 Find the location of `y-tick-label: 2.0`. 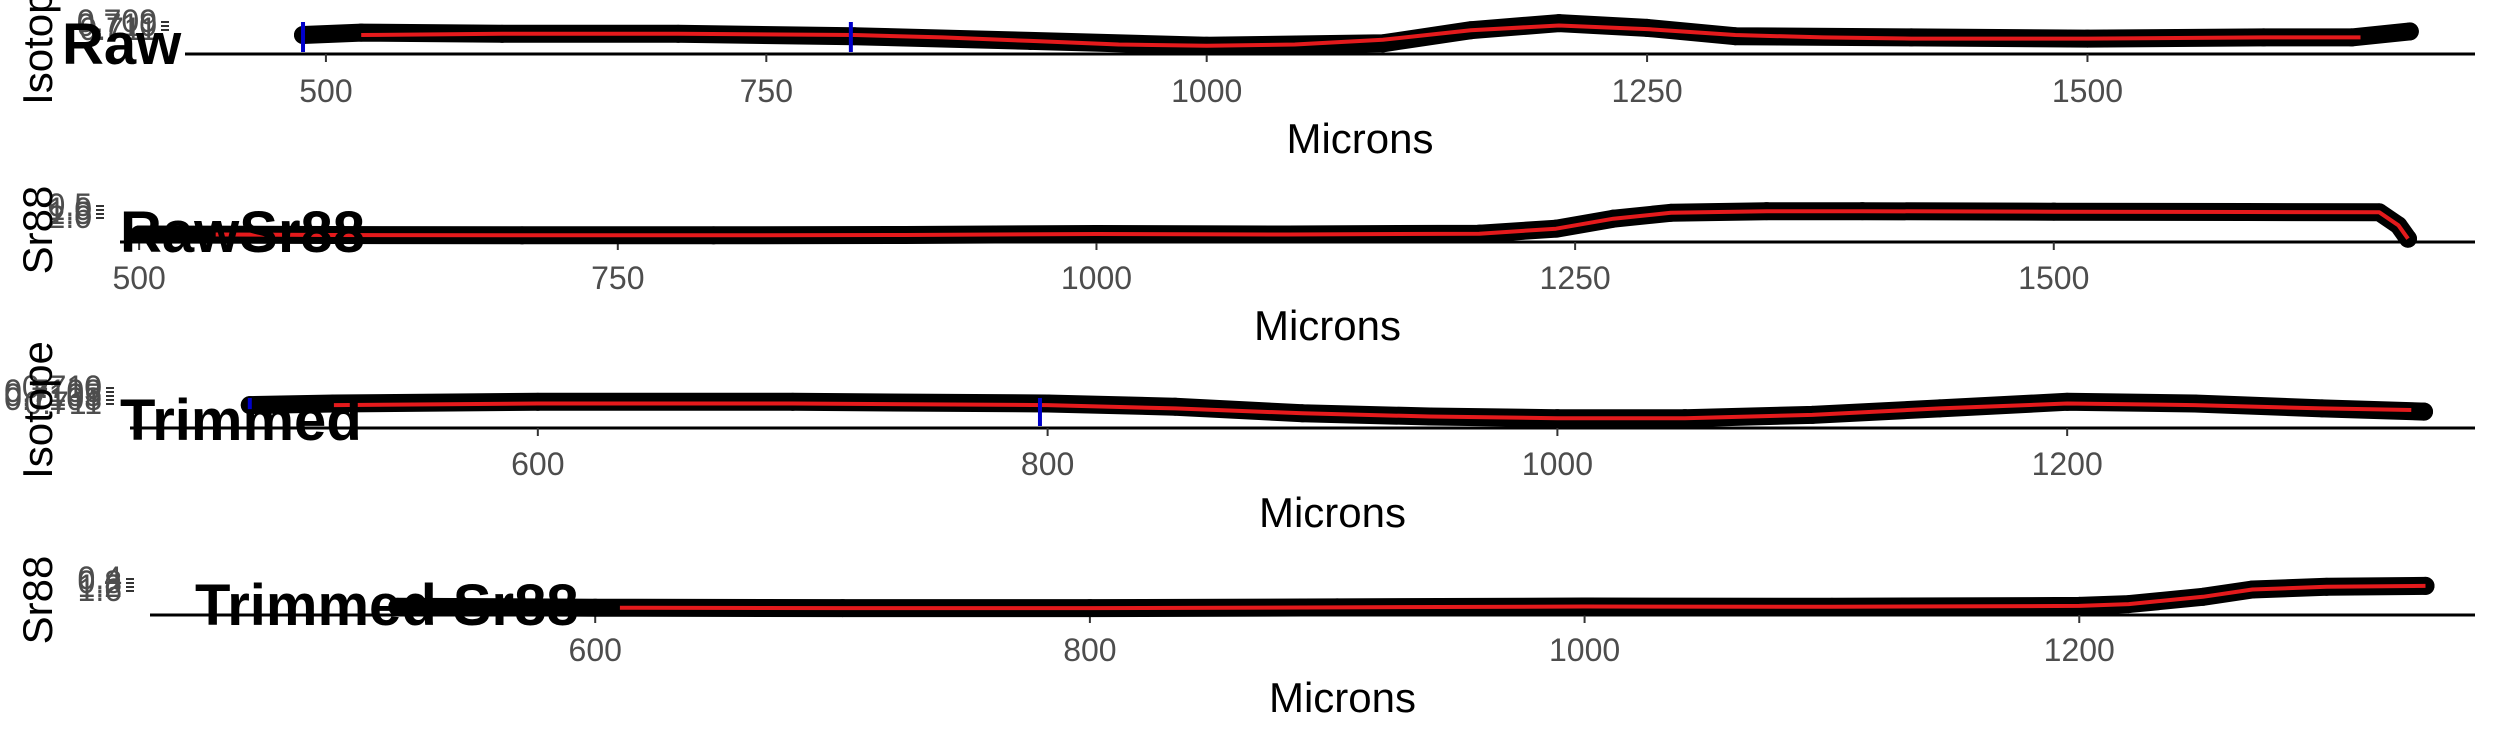

y-tick-label: 2.0 is located at coordinates (70, 217).